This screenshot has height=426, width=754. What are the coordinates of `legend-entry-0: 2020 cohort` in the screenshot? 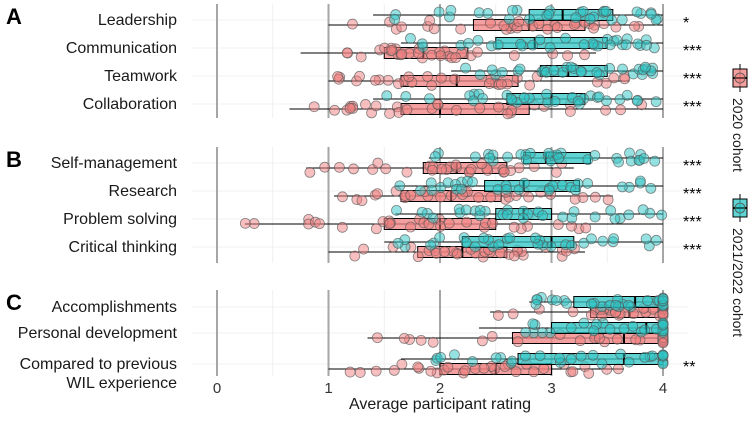 It's located at (739, 118).